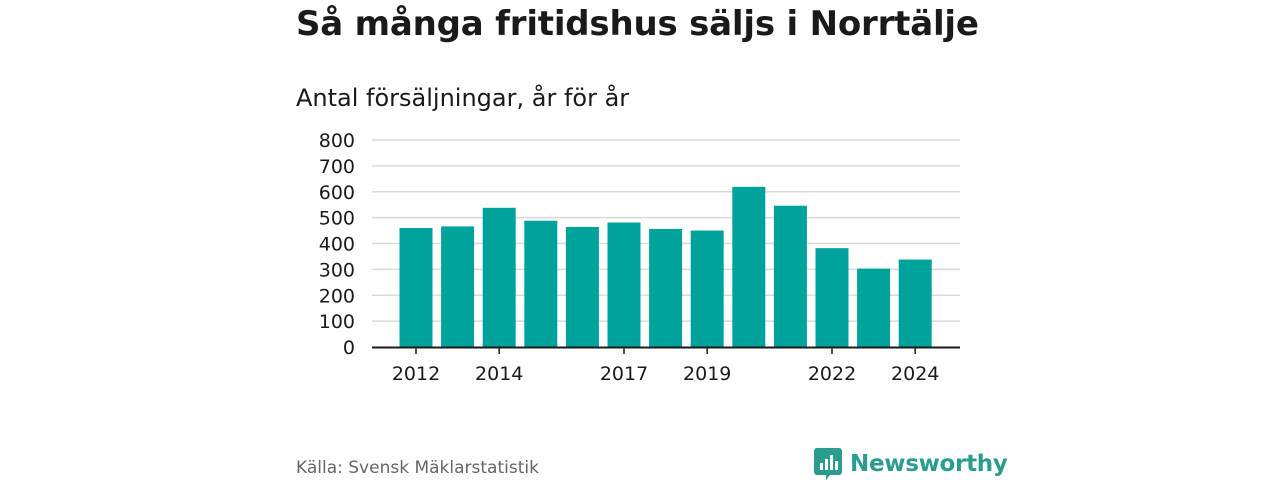 This screenshot has height=480, width=1280. I want to click on x-tick-label: 2024, so click(915, 374).